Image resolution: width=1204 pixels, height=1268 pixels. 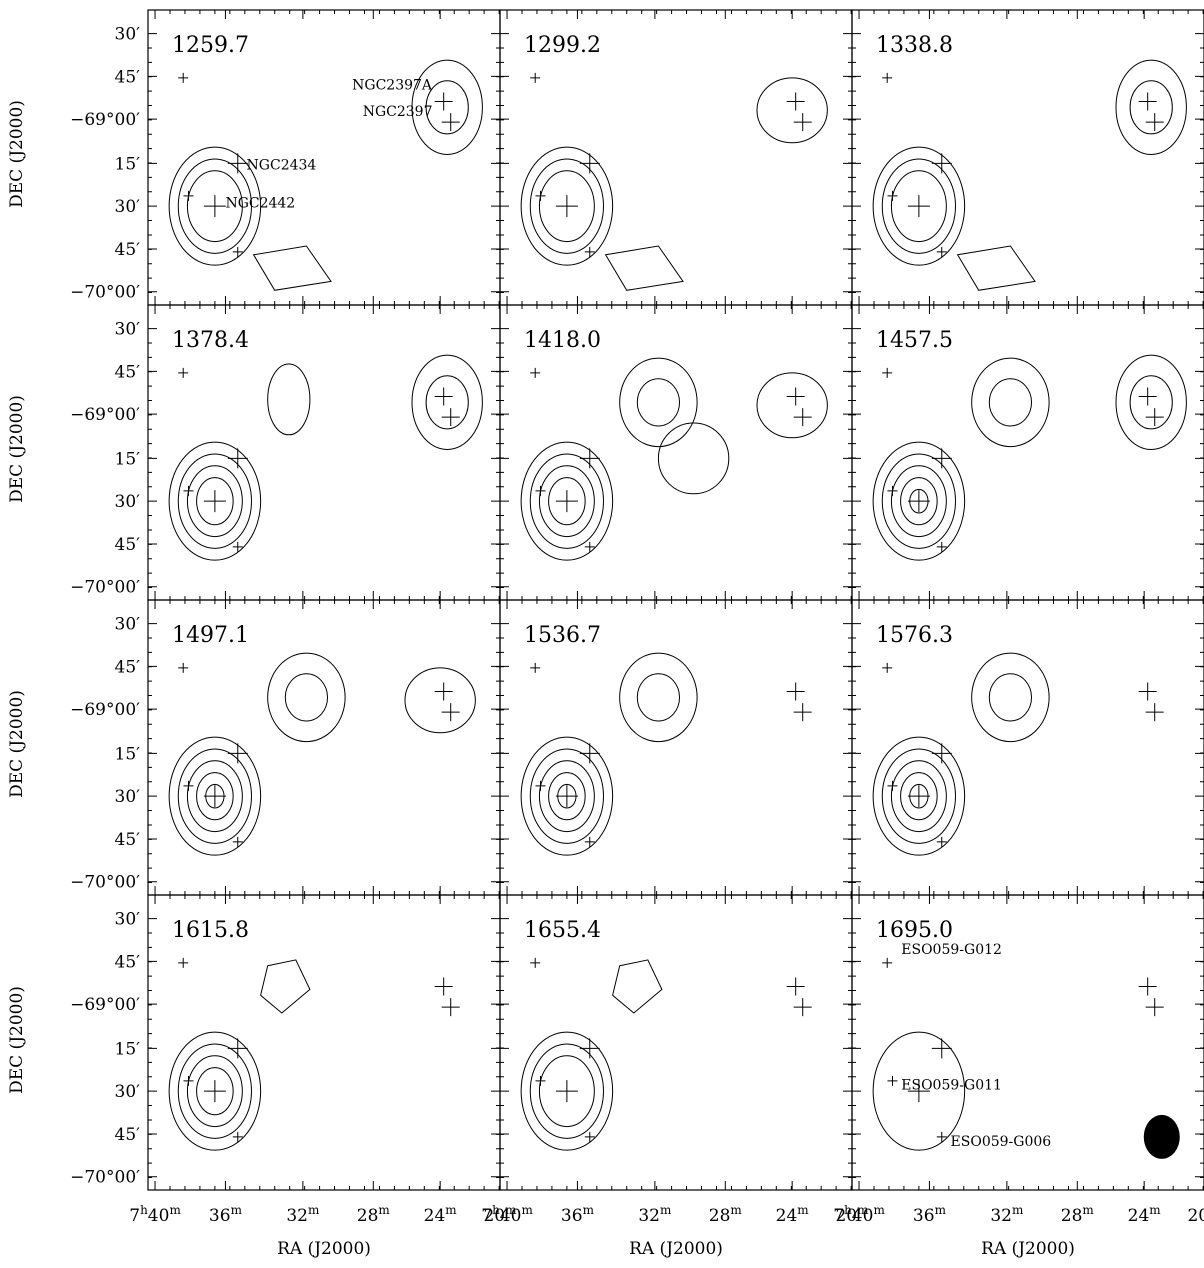 What do you see at coordinates (951, 1086) in the screenshot?
I see `galaxy-label: ESO059-G011` at bounding box center [951, 1086].